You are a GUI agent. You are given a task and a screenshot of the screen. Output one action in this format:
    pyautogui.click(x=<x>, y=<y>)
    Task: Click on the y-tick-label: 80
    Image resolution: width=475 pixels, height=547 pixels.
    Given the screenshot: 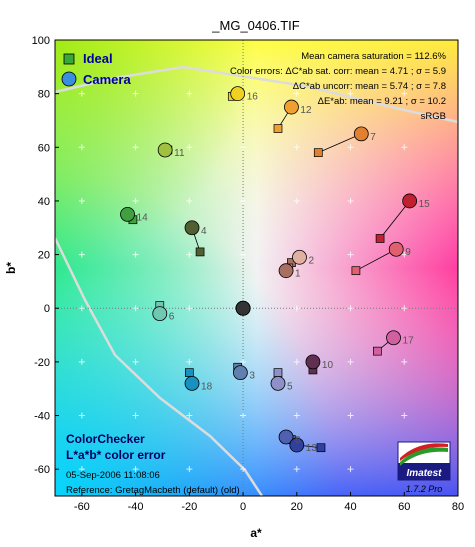 What is the action you would take?
    pyautogui.click(x=44, y=95)
    